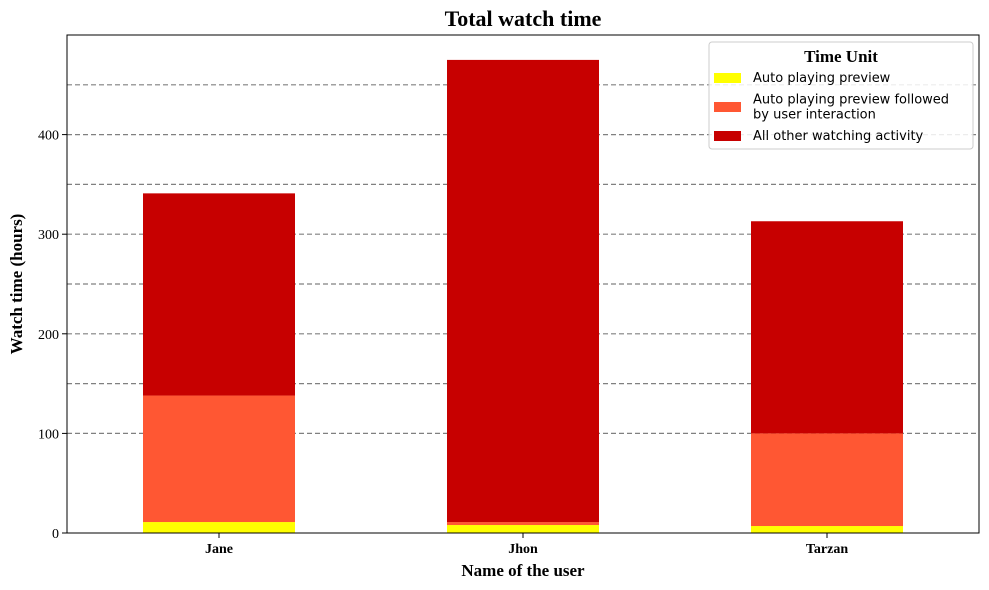 This screenshot has width=989, height=590. What do you see at coordinates (55, 534) in the screenshot?
I see `y-tick-label-0: 0` at bounding box center [55, 534].